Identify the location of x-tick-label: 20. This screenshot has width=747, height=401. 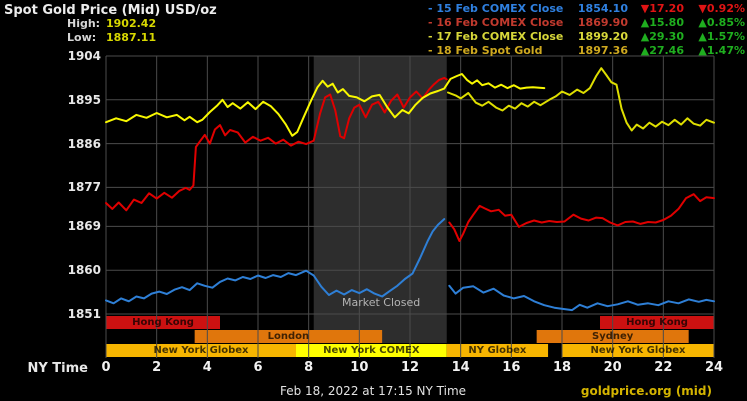
(612, 367).